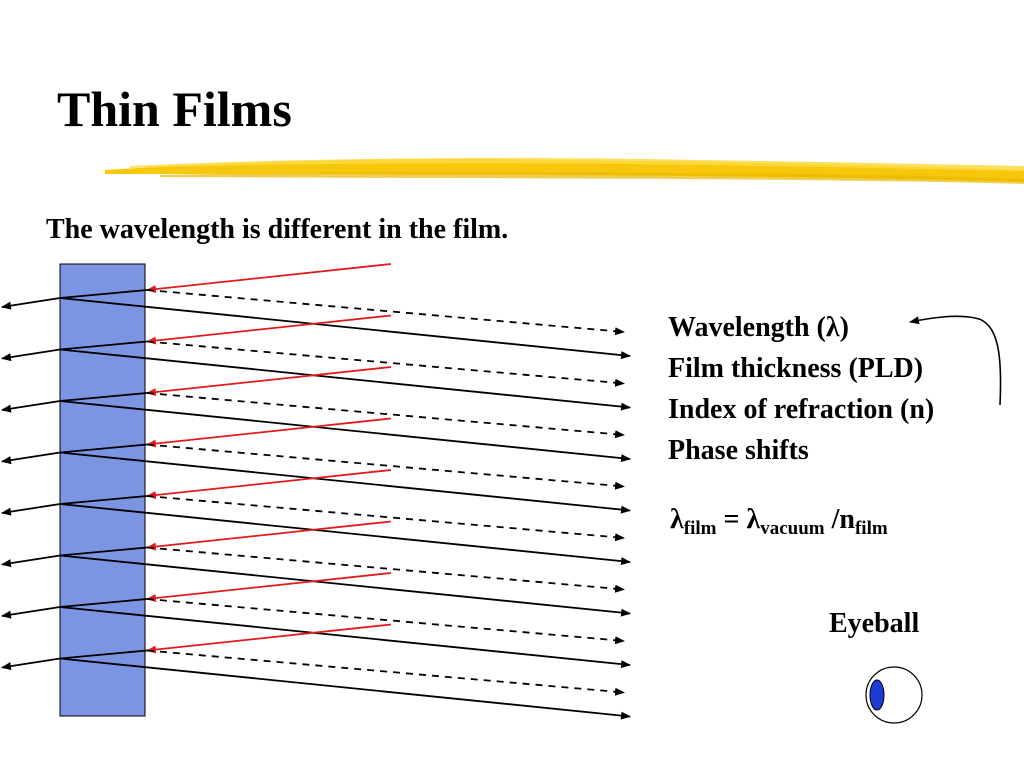 This screenshot has width=1024, height=768. What do you see at coordinates (874, 623) in the screenshot?
I see `eyeball-label: Eyeball` at bounding box center [874, 623].